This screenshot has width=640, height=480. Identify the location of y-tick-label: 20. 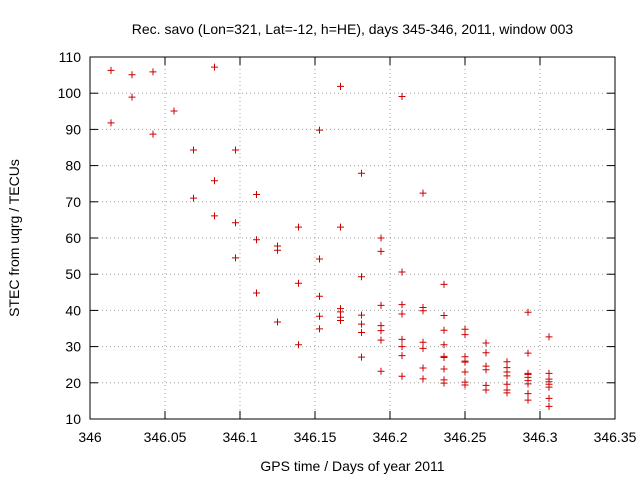
(73, 383).